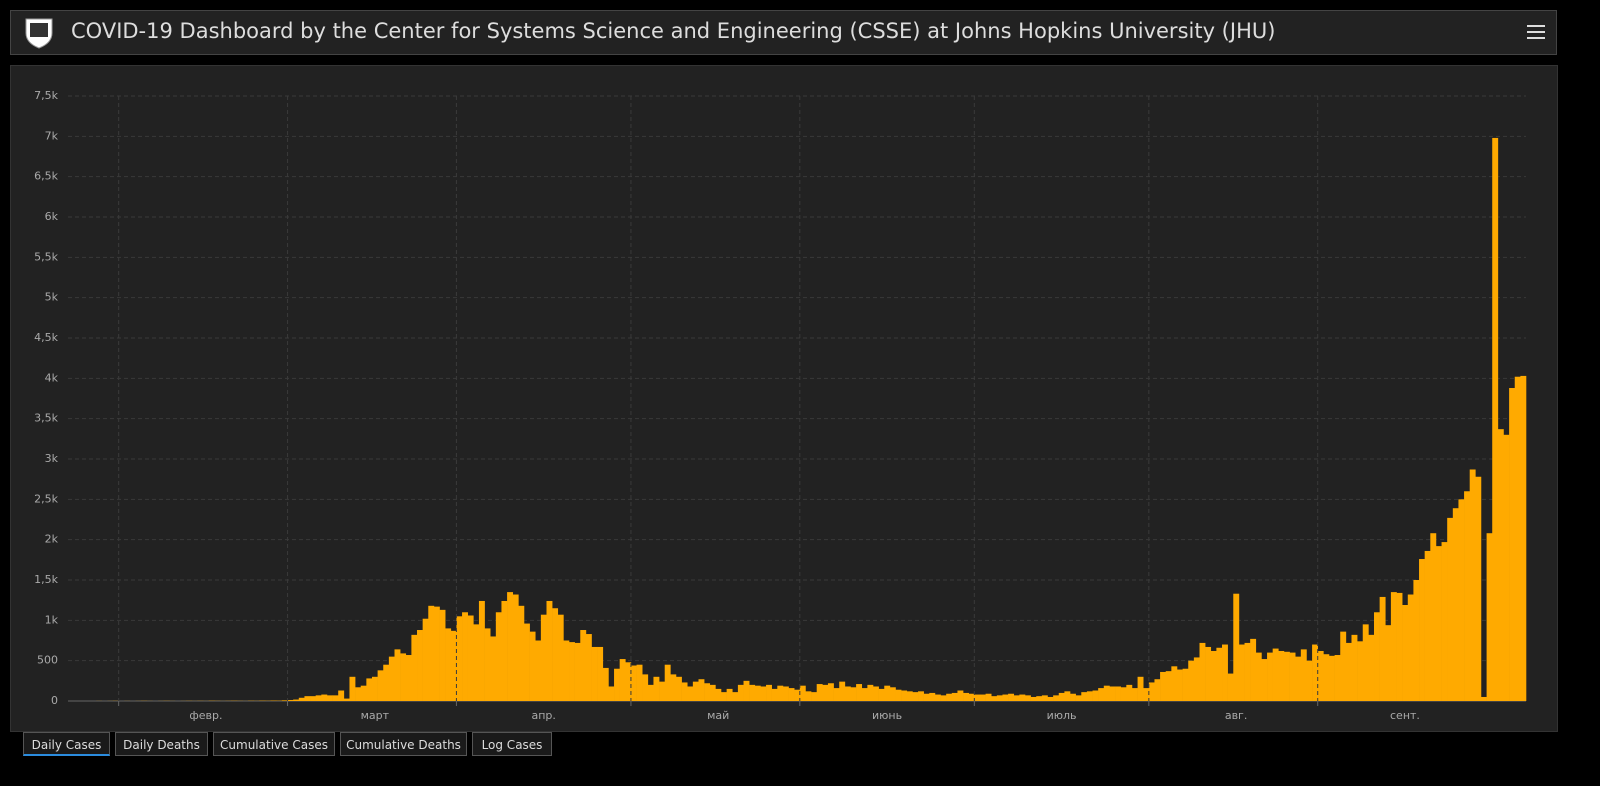  What do you see at coordinates (52, 216) in the screenshot?
I see `y-tick-label: 6k` at bounding box center [52, 216].